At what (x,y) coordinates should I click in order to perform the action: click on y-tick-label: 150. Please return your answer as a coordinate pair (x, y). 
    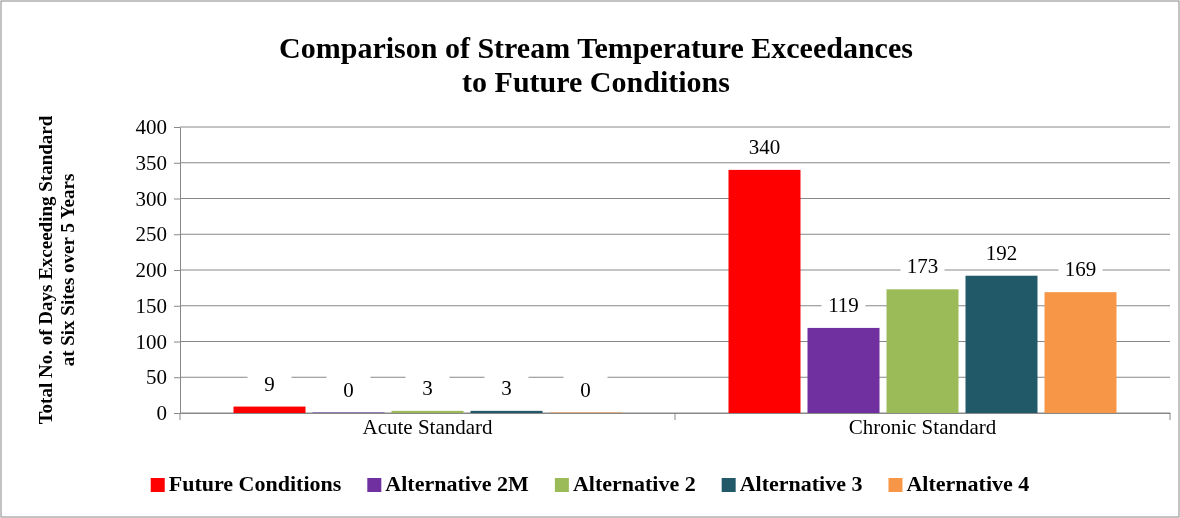
    Looking at the image, I should click on (151, 305).